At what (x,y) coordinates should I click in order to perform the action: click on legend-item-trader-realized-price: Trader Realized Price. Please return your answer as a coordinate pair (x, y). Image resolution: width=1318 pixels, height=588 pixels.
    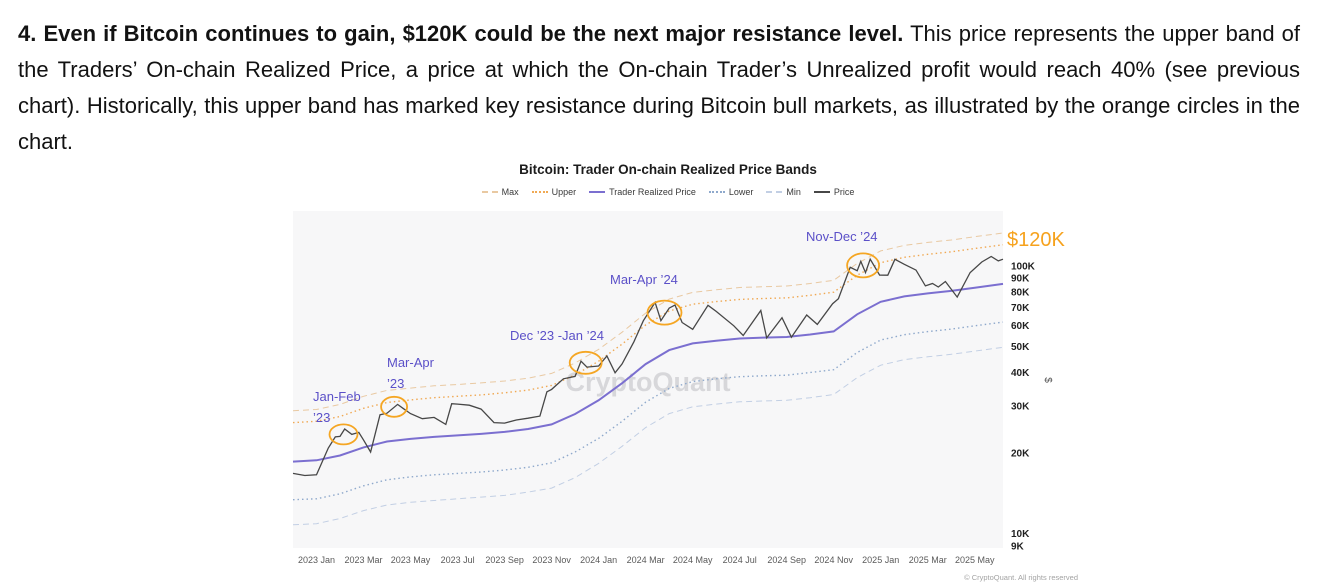
    Looking at the image, I should click on (642, 192).